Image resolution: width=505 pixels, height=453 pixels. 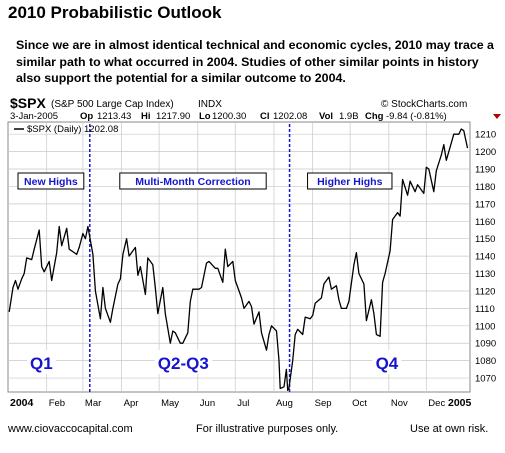 I want to click on x-tick-label: Jun, so click(x=207, y=403).